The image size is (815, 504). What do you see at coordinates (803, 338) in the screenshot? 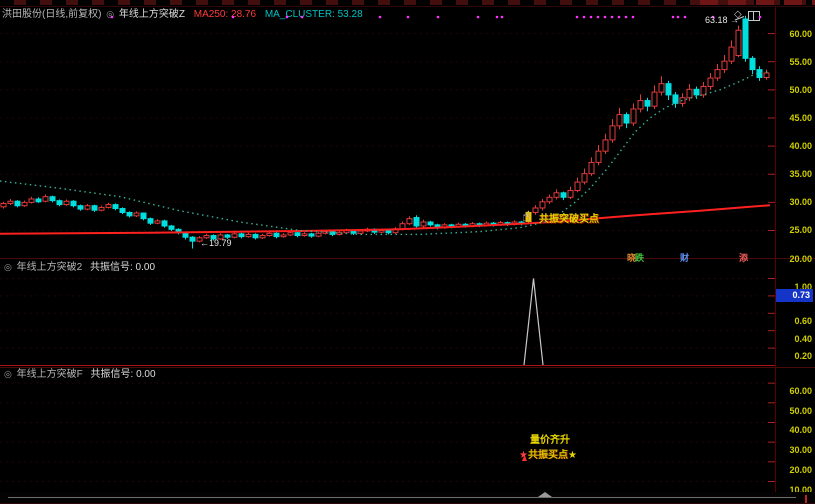
I see `y-axis-tick: 0.40` at bounding box center [803, 338].